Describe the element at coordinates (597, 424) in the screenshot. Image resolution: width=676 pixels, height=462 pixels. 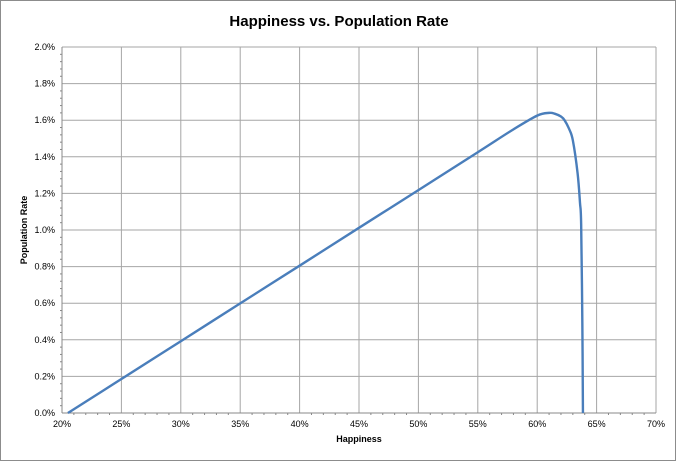
I see `x-tick-label: 65%` at that location.